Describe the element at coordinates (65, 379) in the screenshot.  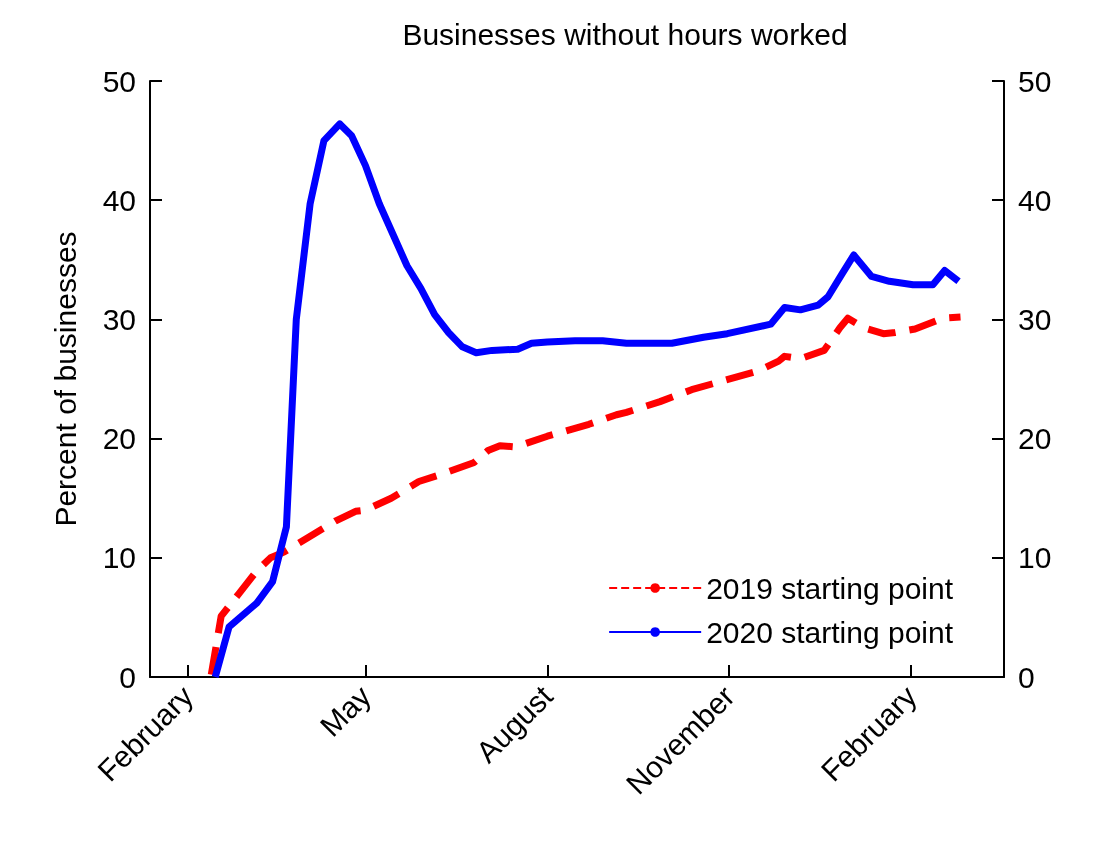
I see `y-axis-title: Percent of businesses` at that location.